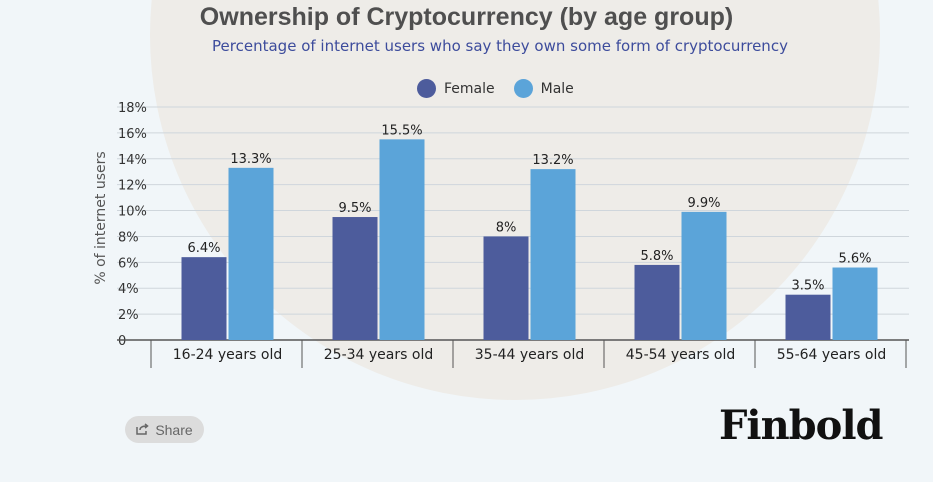 The image size is (933, 482). I want to click on y-tick-label: 12%, so click(132, 186).